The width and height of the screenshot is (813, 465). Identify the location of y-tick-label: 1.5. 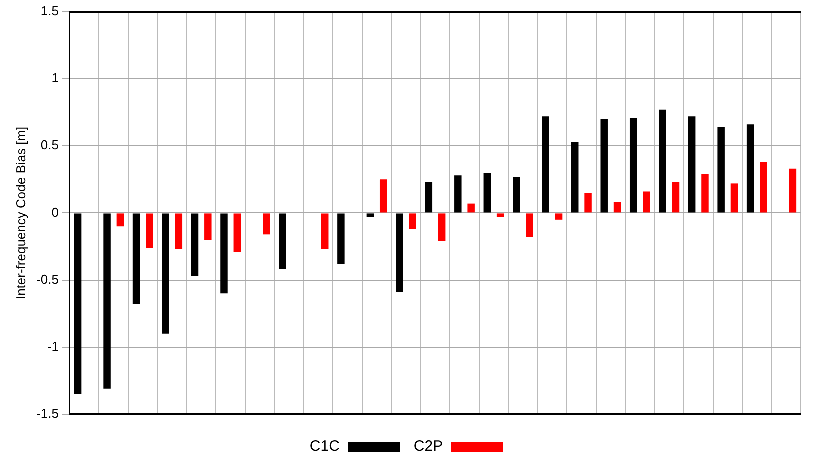
(49, 11).